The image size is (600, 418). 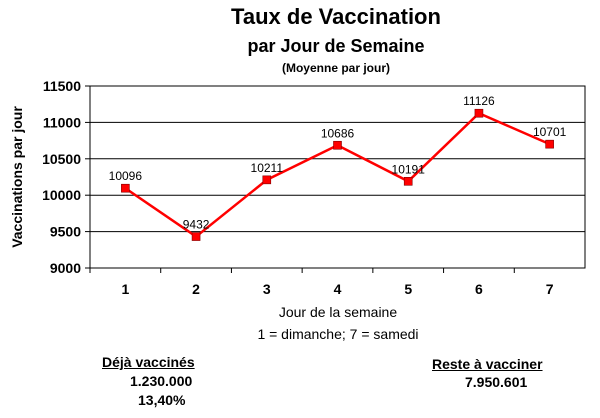 I want to click on x-tick-label: 5, so click(x=408, y=289).